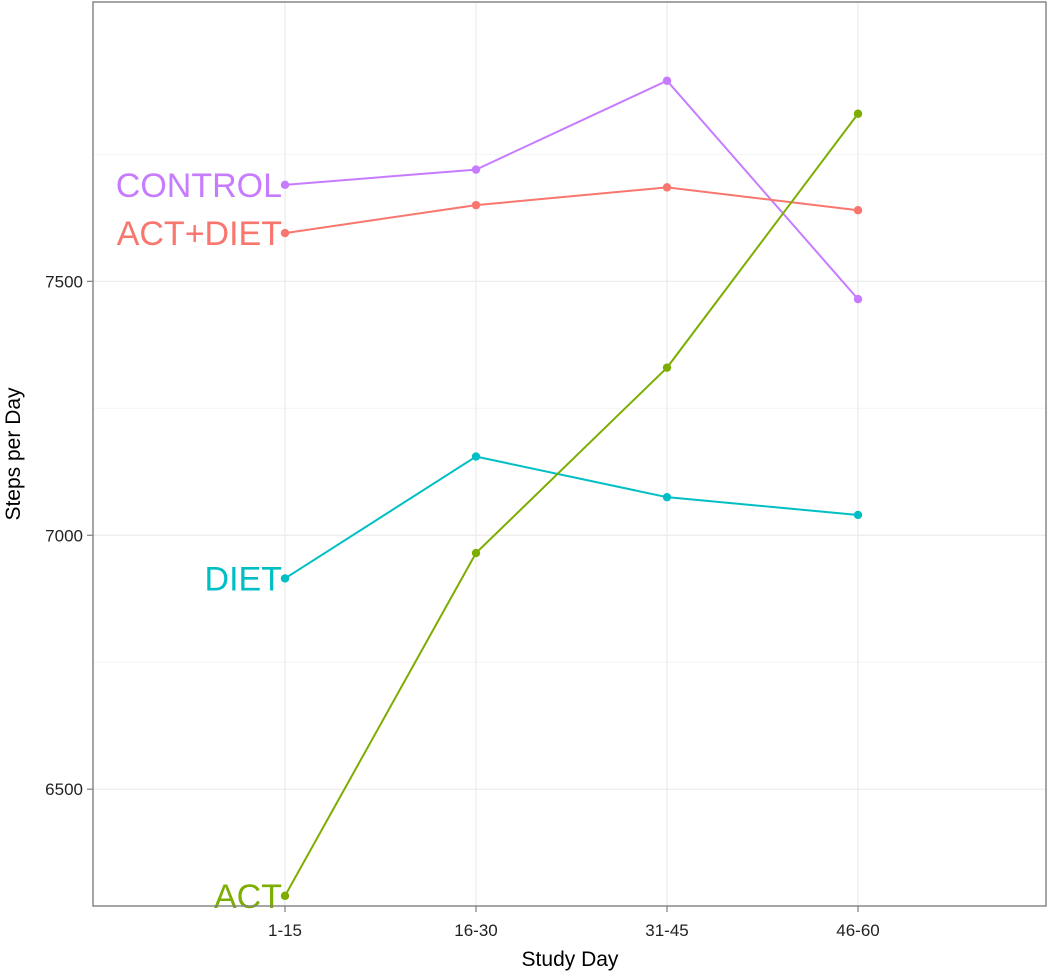 The width and height of the screenshot is (1050, 973). Describe the element at coordinates (666, 930) in the screenshot. I see `x-tick-label: 31-45` at that location.